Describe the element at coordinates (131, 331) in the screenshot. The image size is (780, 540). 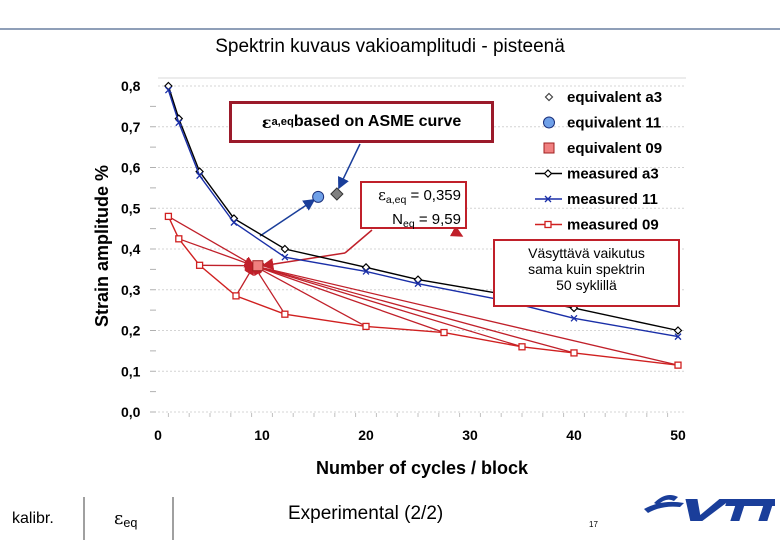
I see `y-tick-label: 0,2` at that location.